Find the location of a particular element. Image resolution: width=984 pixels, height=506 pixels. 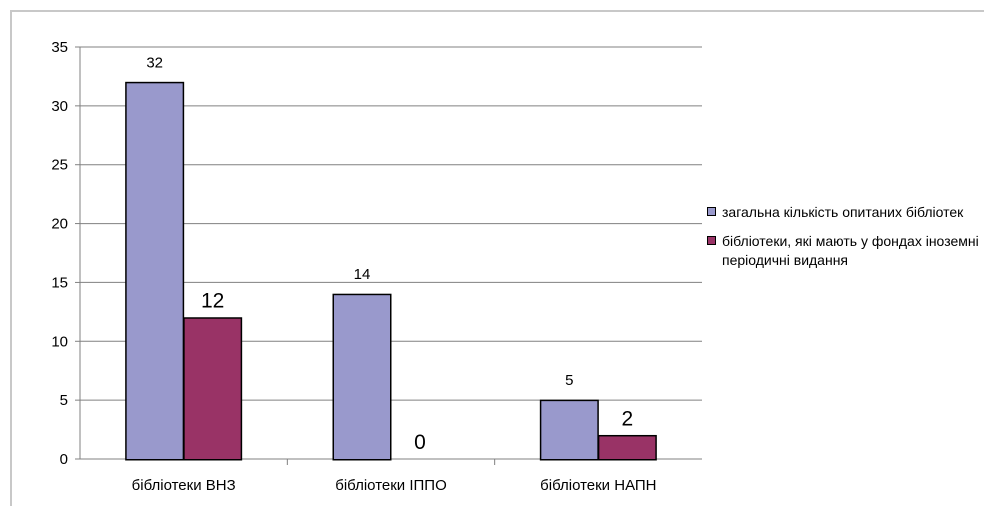

data-label: 5 is located at coordinates (569, 380).